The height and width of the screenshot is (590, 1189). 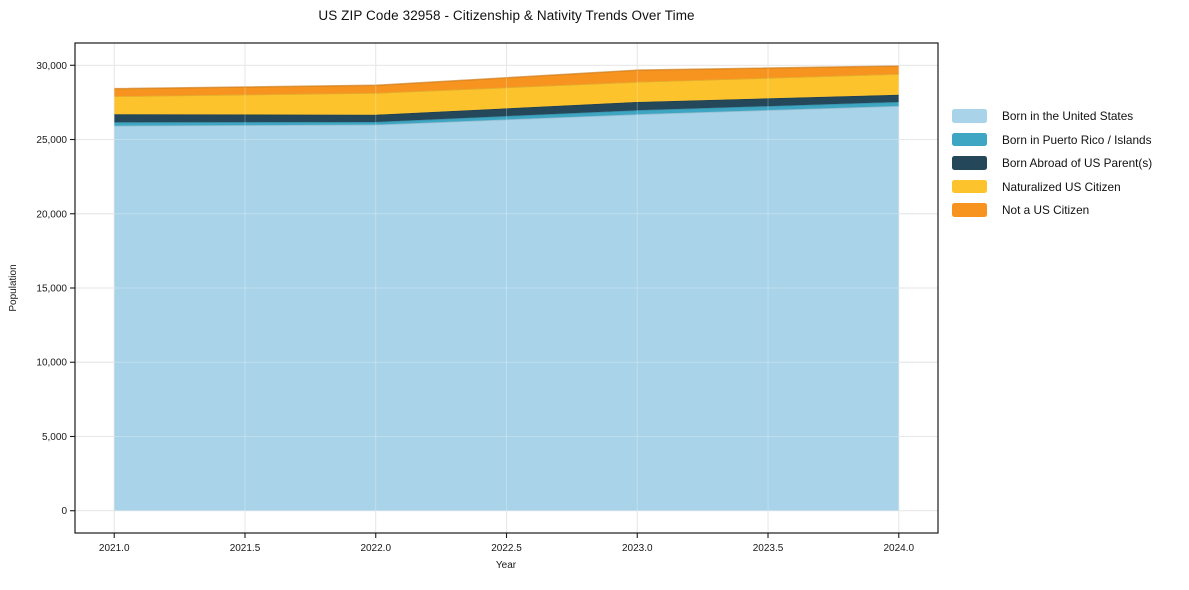 What do you see at coordinates (1068, 116) in the screenshot?
I see `legend-label: Born in the United States` at bounding box center [1068, 116].